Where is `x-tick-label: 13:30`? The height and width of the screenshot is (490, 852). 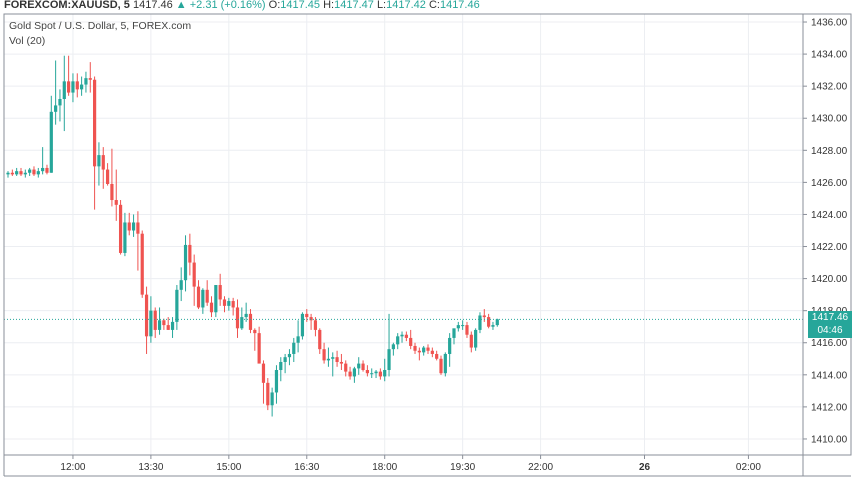
x-tick-label: 13:30 is located at coordinates (150, 467).